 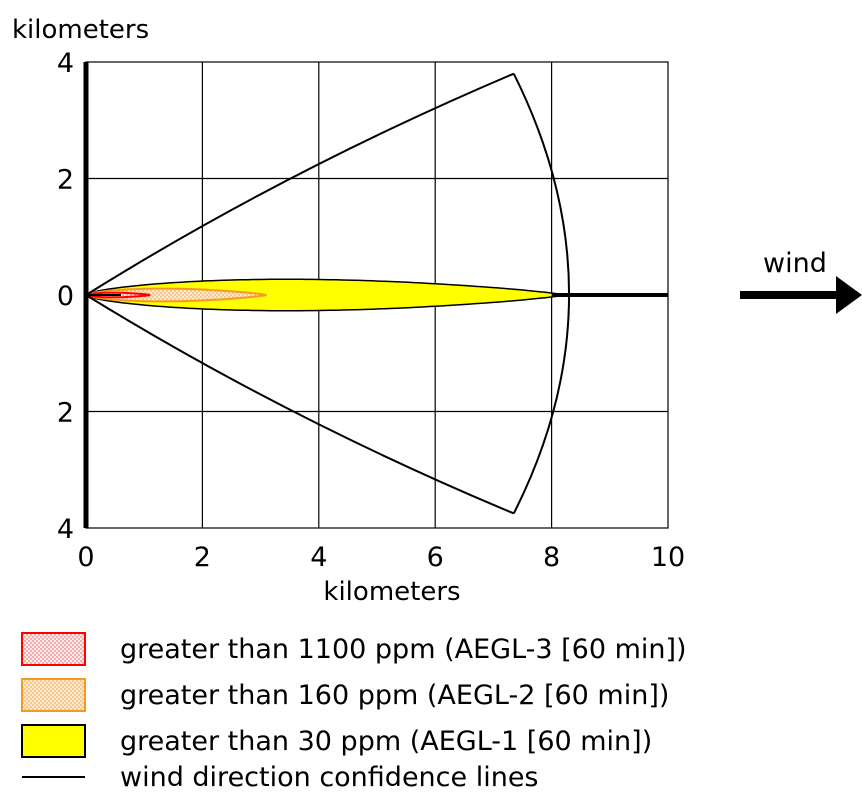 I want to click on legend-item-aegl3: greater than 1100 ppm (AEGL-3 [60 min]), so click(x=354, y=649).